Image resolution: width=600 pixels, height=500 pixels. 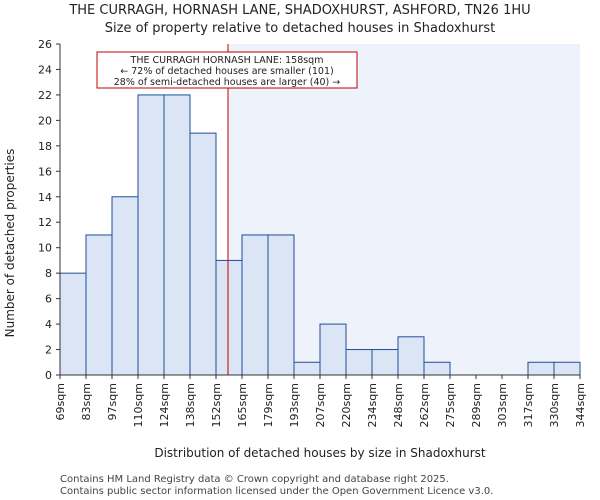 I want to click on bar-83sqm, so click(x=99, y=305).